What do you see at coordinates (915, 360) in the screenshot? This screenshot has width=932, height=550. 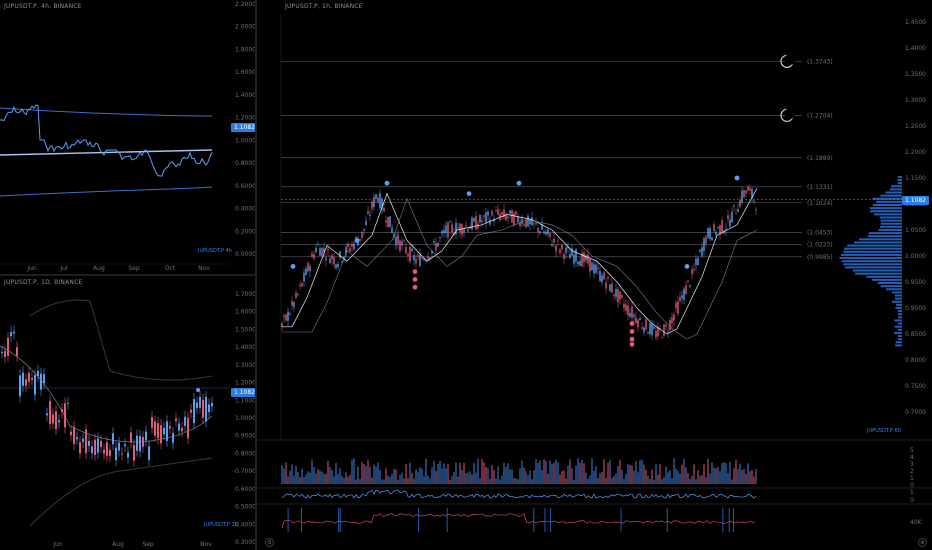 I see `main-y-tick: 0.8000` at bounding box center [915, 360].